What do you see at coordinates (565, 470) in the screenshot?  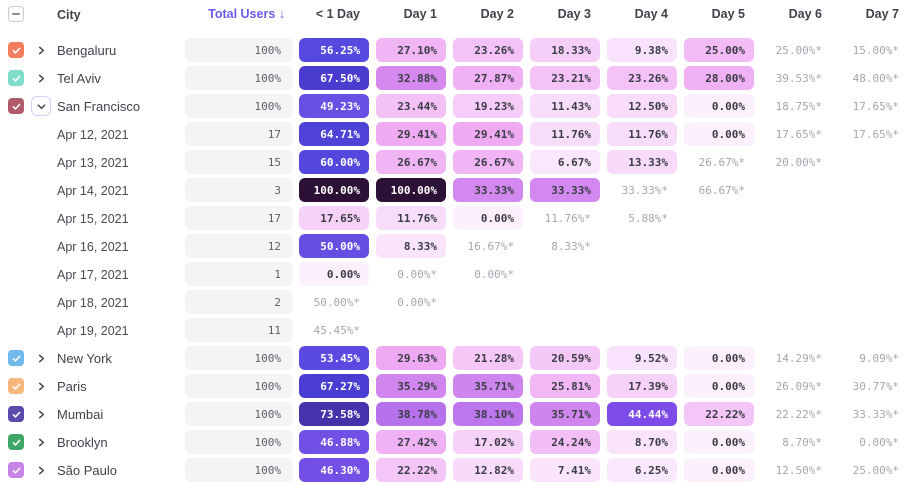 I see `retention-cell: 7.41%` at bounding box center [565, 470].